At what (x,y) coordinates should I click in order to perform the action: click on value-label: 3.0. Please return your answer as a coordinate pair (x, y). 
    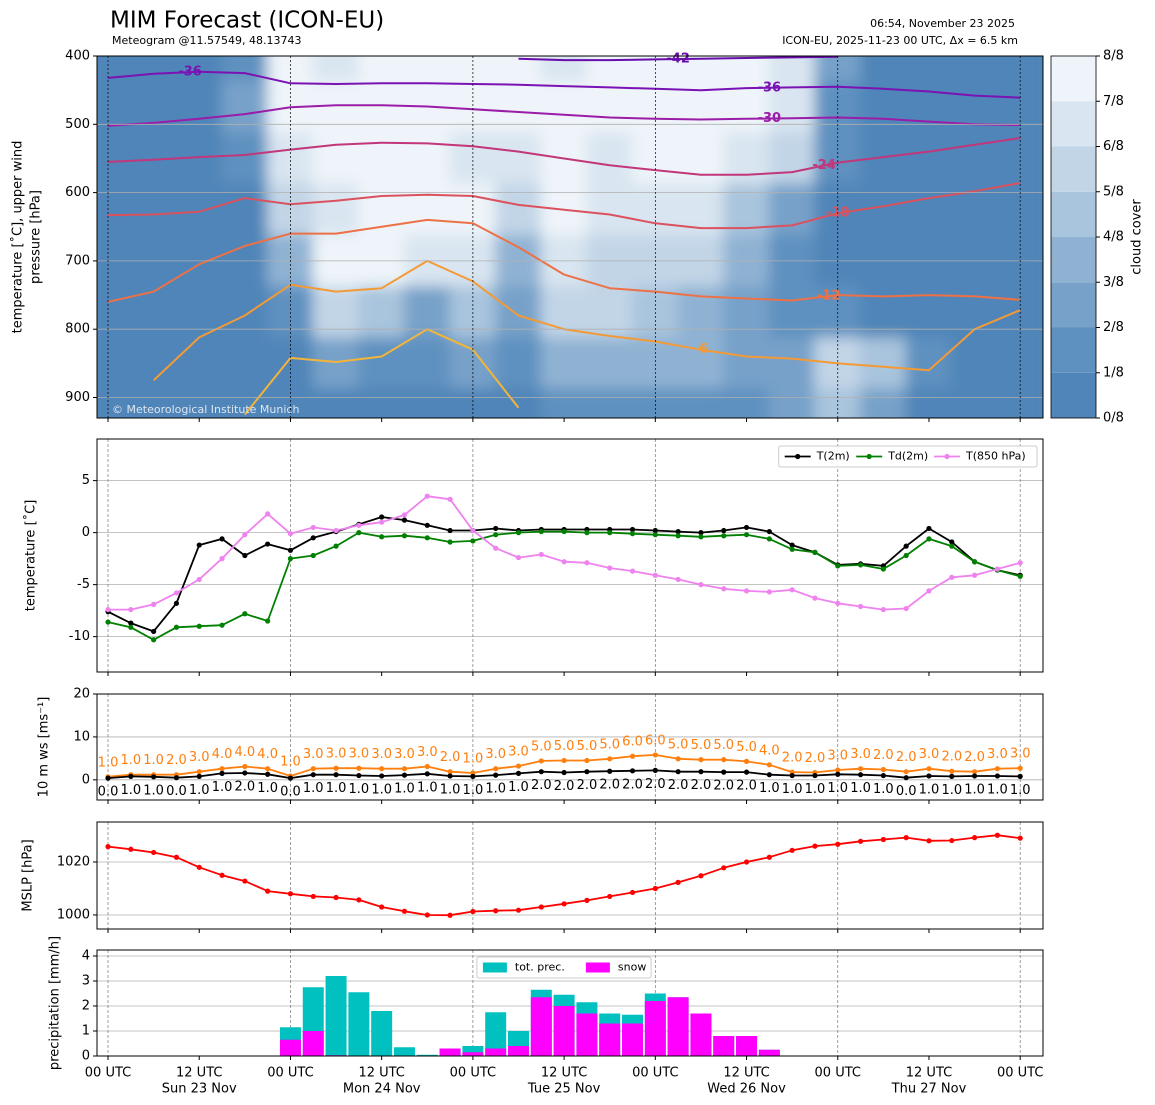
    Looking at the image, I should click on (837, 755).